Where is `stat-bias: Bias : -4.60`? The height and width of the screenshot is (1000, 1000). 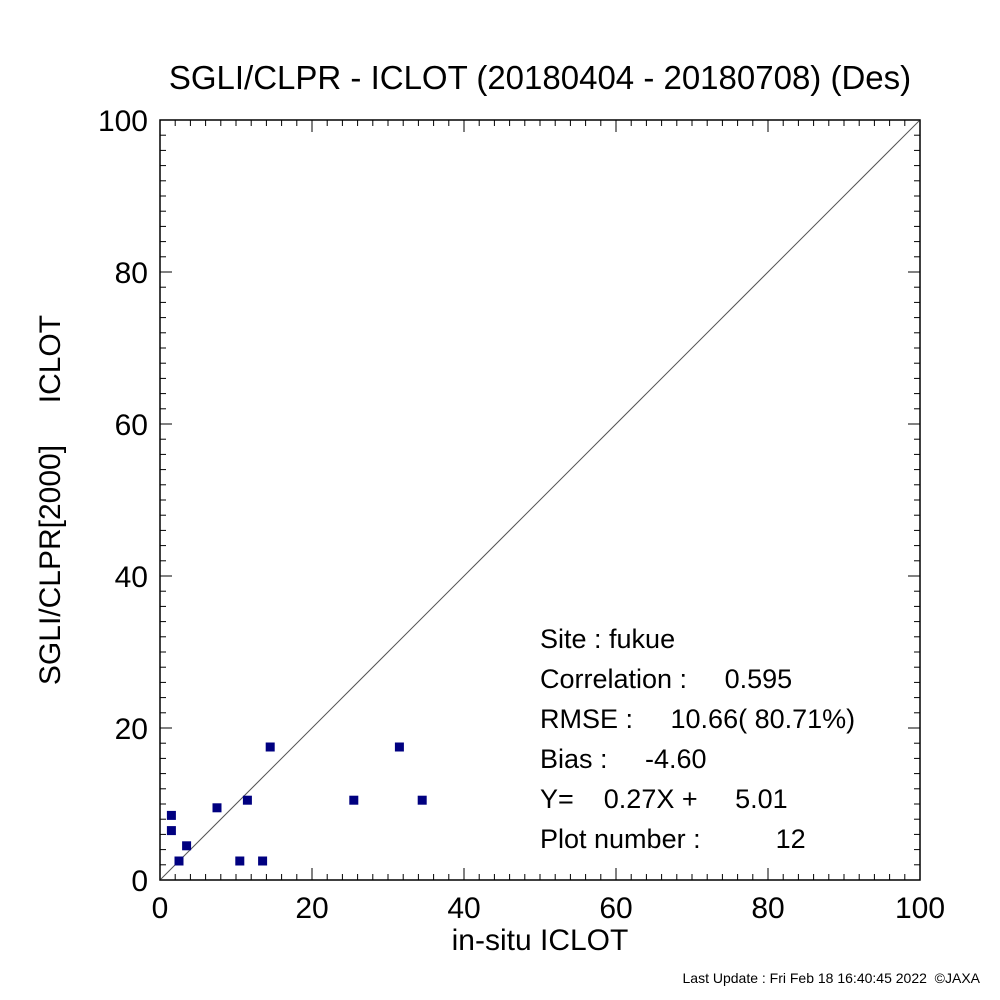
stat-bias: Bias : -4.60 is located at coordinates (623, 759).